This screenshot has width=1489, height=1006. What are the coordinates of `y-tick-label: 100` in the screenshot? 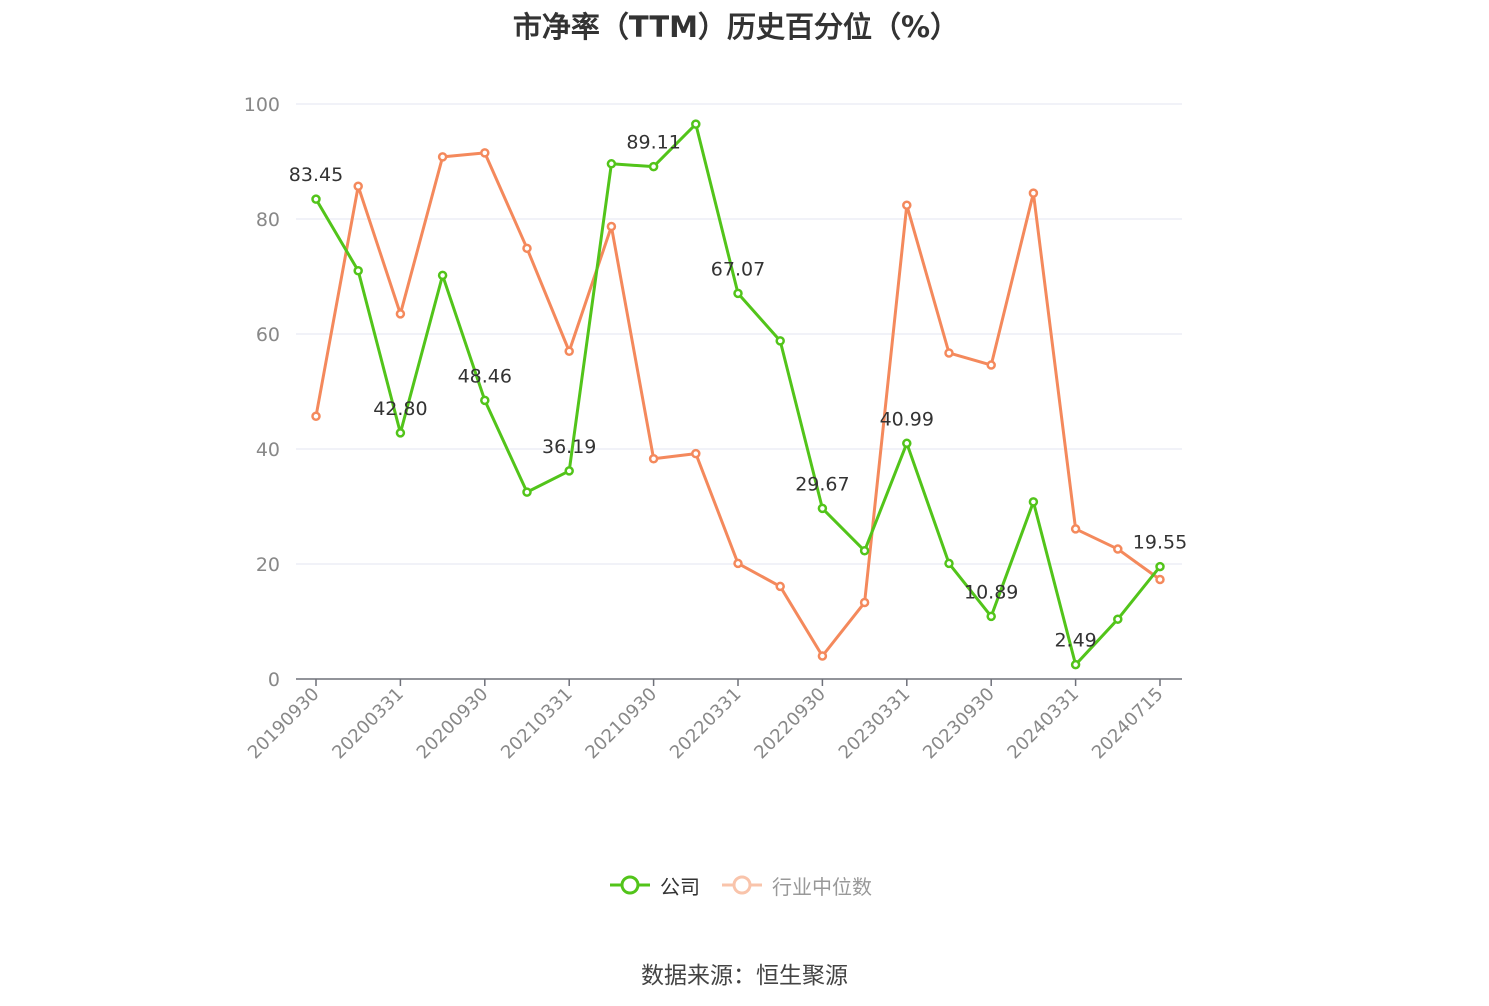 It's located at (262, 105).